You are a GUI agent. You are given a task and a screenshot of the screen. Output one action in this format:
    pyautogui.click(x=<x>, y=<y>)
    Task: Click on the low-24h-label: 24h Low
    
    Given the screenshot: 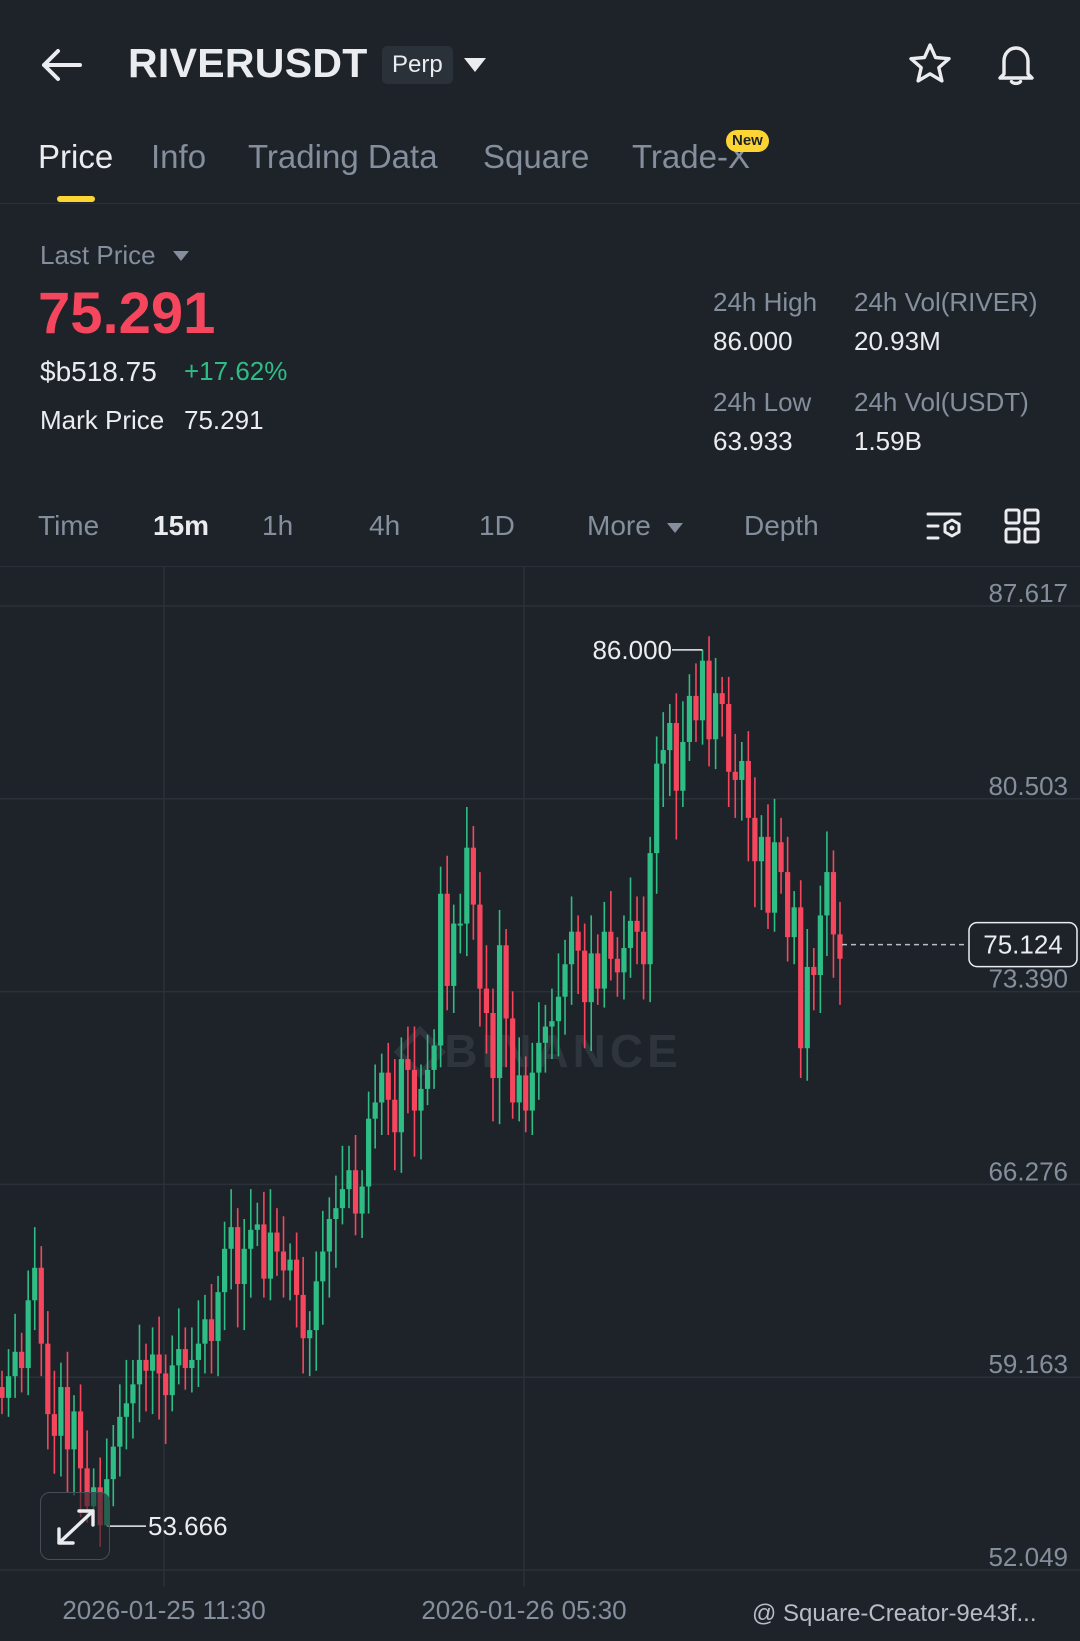 What is the action you would take?
    pyautogui.click(x=762, y=402)
    